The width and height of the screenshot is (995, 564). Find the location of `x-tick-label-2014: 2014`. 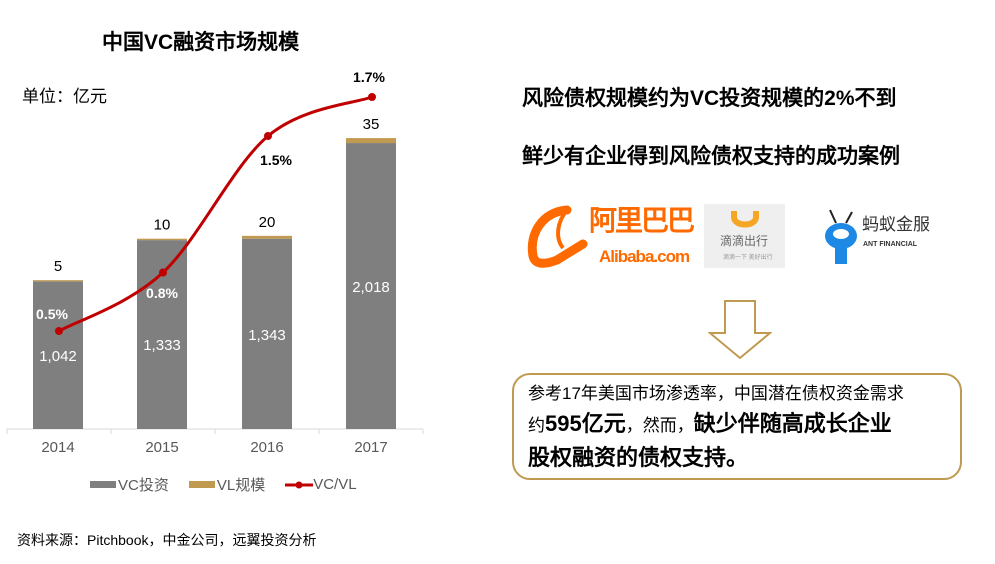

x-tick-label-2014: 2014 is located at coordinates (57, 447).